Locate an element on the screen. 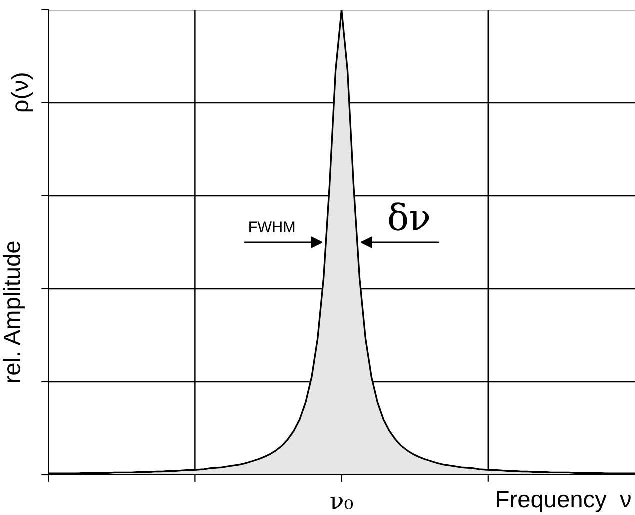 This screenshot has height=515, width=635. x-axis-title: Frequency ν is located at coordinates (564, 501).